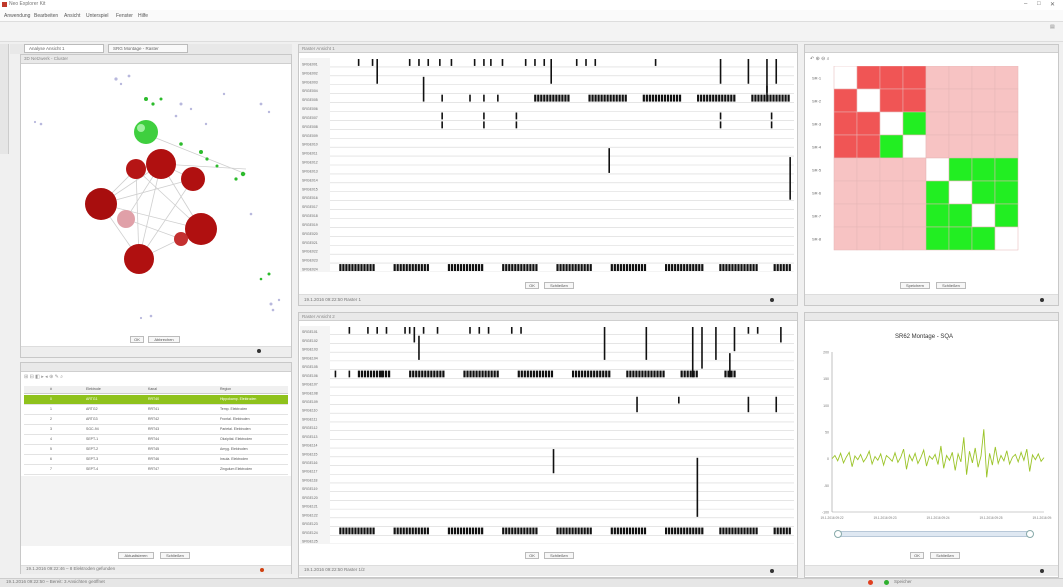  What do you see at coordinates (156, 400) in the screenshot?
I see `table-row: 0 ARTG1 RRT40 Hippokamp. Elektroden` at bounding box center [156, 400].